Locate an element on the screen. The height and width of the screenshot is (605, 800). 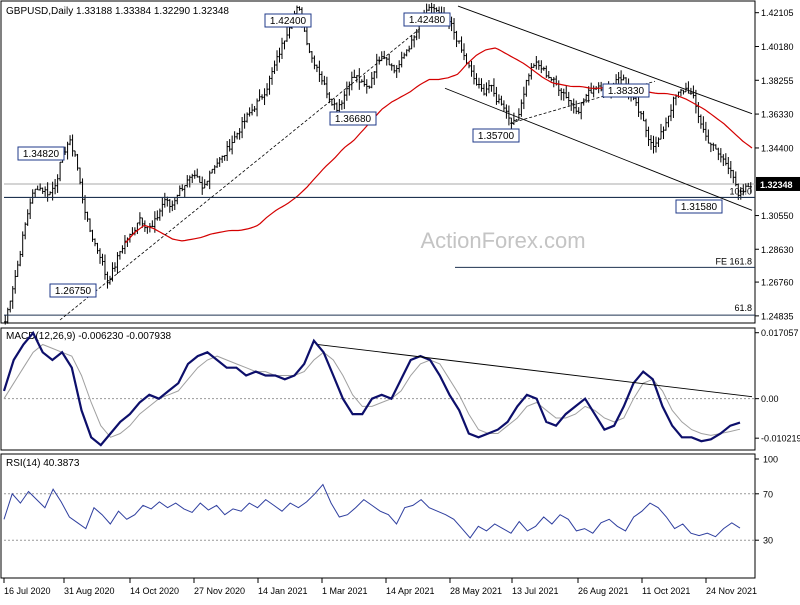
x-tick-label: 28 May 2021 is located at coordinates (476, 591).